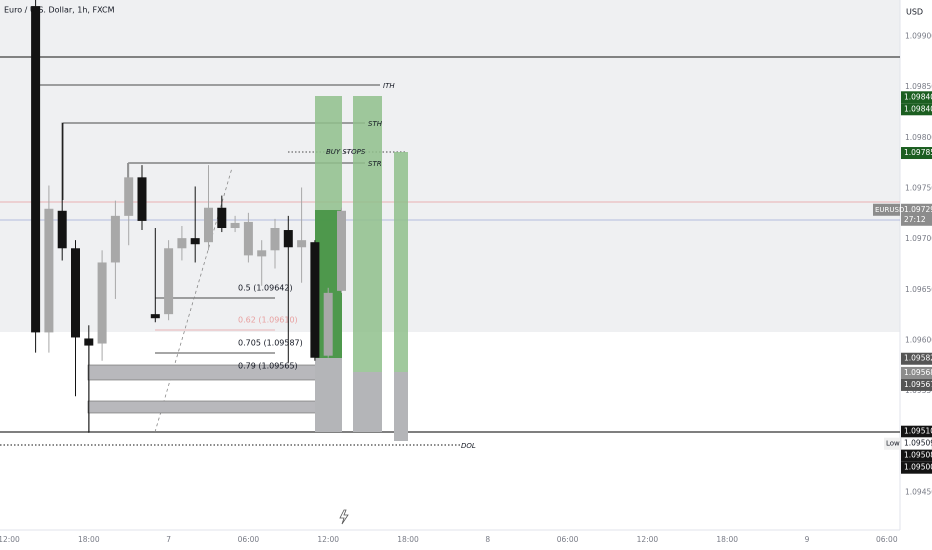 The width and height of the screenshot is (932, 550). What do you see at coordinates (918, 443) in the screenshot?
I see `price-badge-label: 1.09509` at bounding box center [918, 443].